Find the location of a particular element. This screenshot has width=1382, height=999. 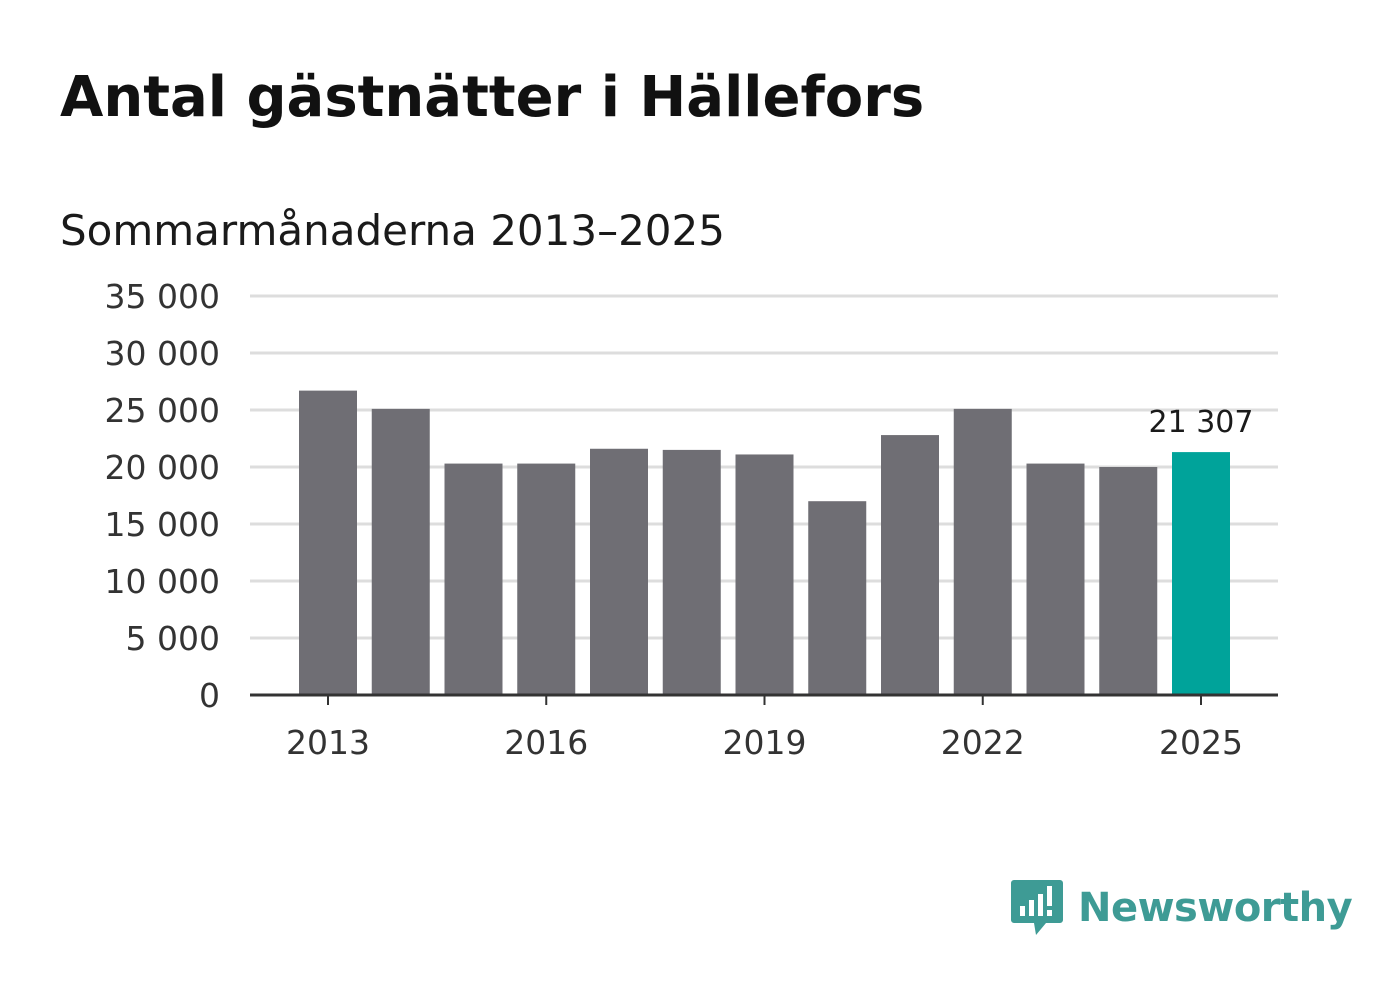

x-tick-label: 2016 is located at coordinates (546, 742).